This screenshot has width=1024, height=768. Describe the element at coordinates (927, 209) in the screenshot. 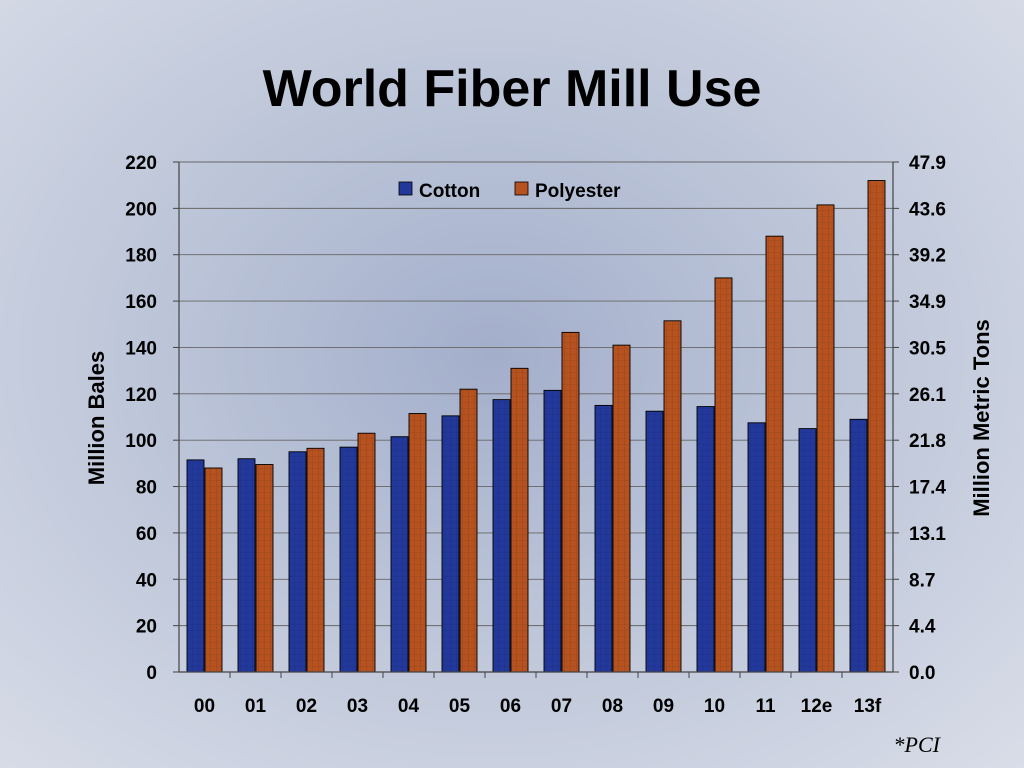

I see `y2-tick-label: 43.6` at that location.